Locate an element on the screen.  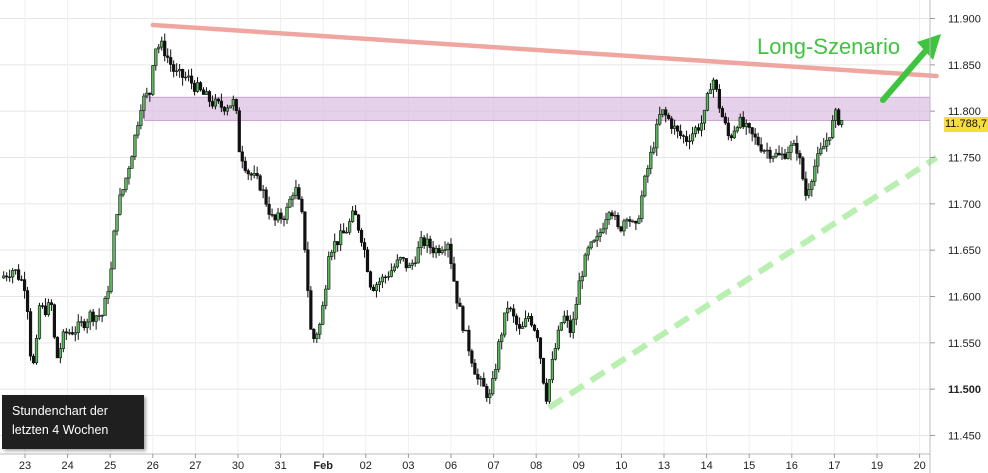
y-tick-label: 11.600 is located at coordinates (964, 297).